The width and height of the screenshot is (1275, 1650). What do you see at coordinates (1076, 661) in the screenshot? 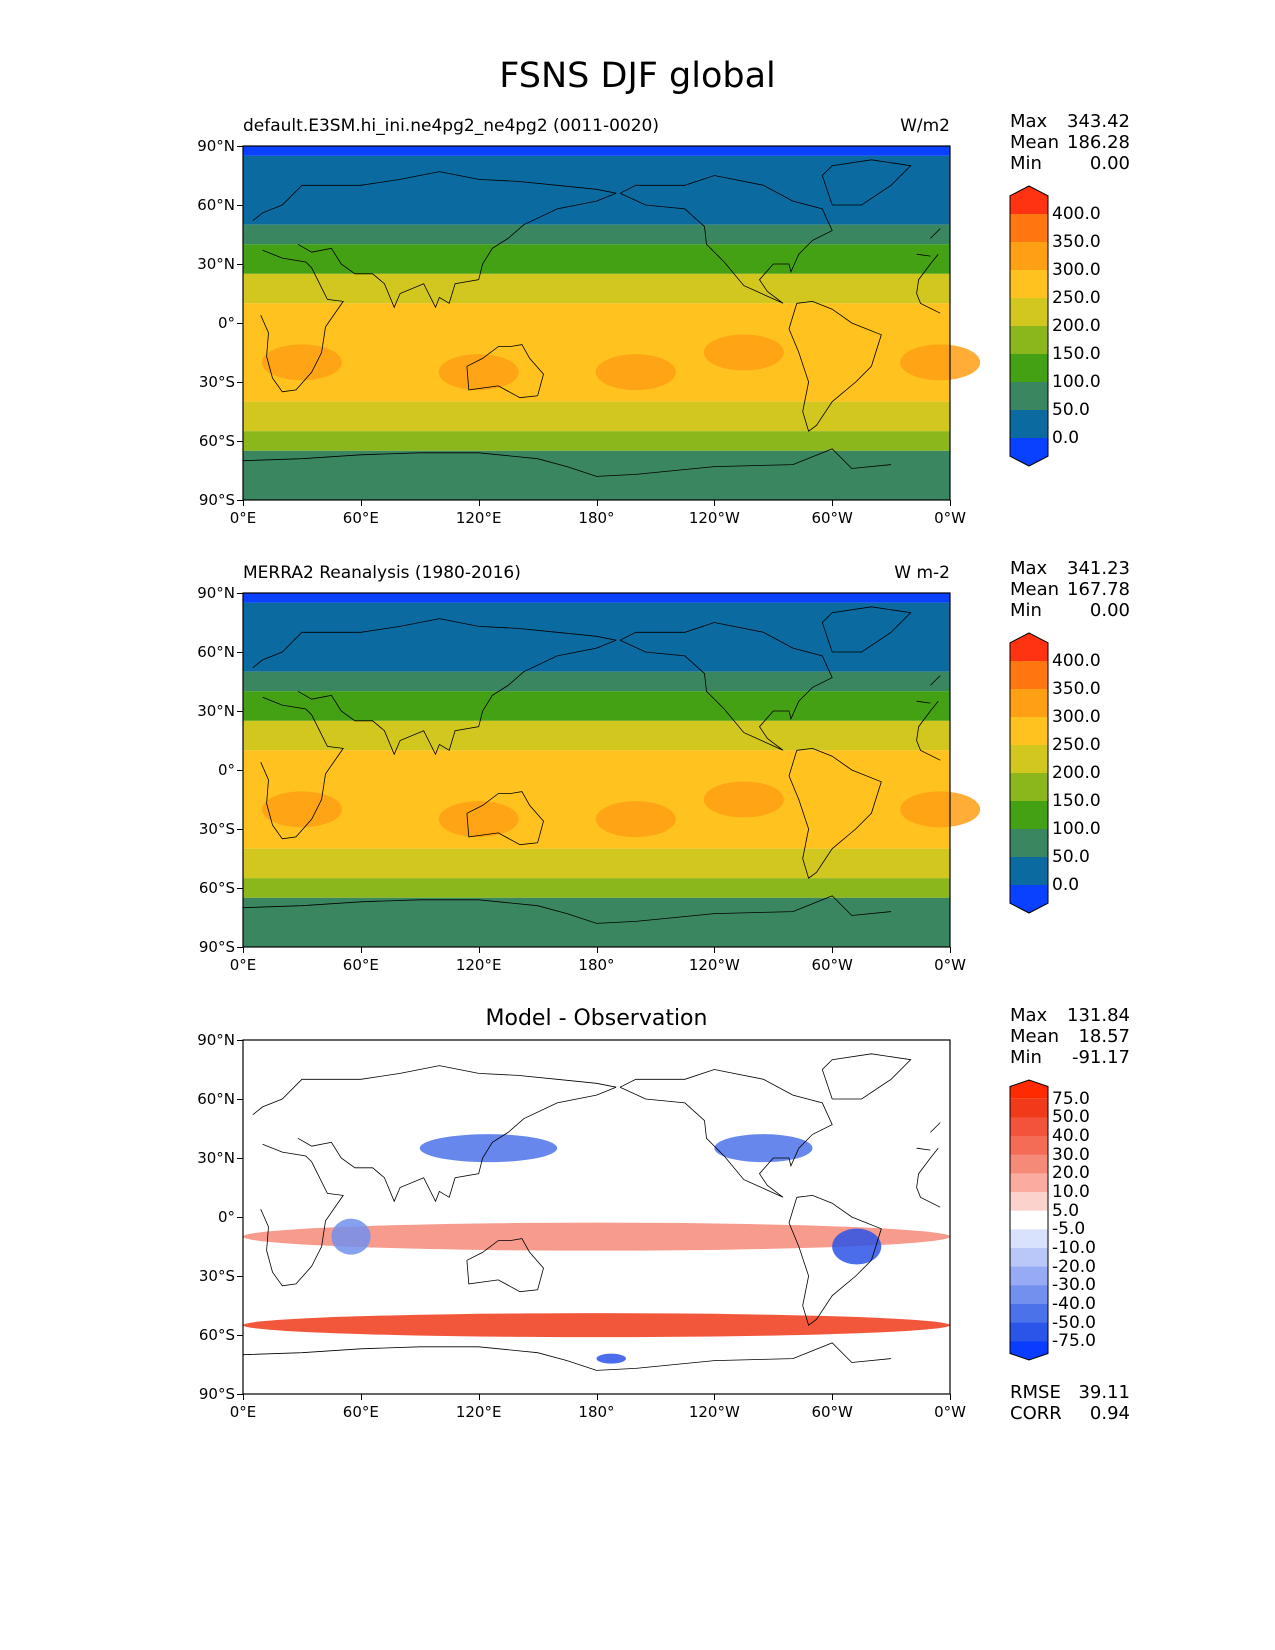
I see `colorbar-label: 400.0` at bounding box center [1076, 661].